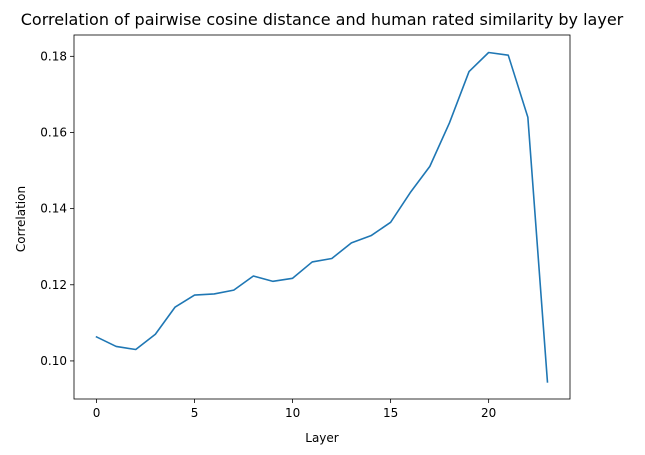  Describe the element at coordinates (97, 413) in the screenshot. I see `x-tick-label: 0` at that location.